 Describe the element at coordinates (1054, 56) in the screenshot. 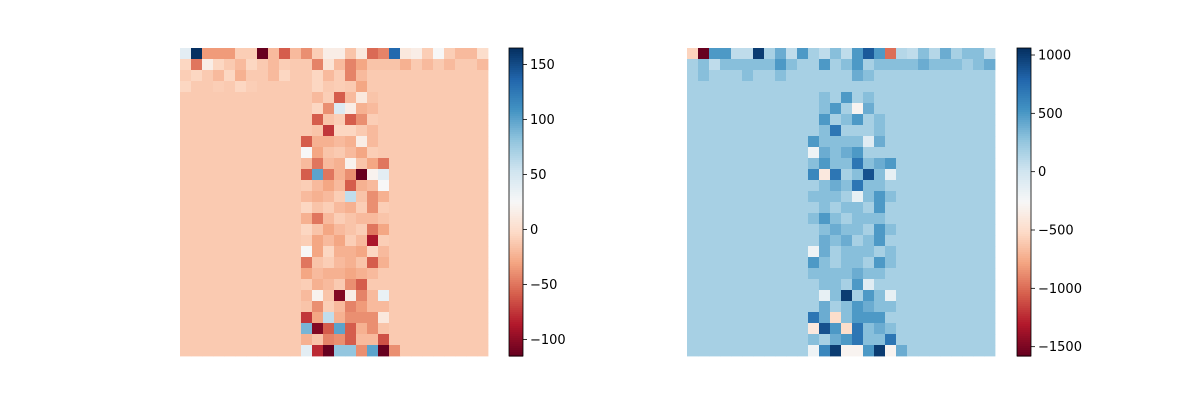

I see `colorbar-tick-label: 1000` at that location.